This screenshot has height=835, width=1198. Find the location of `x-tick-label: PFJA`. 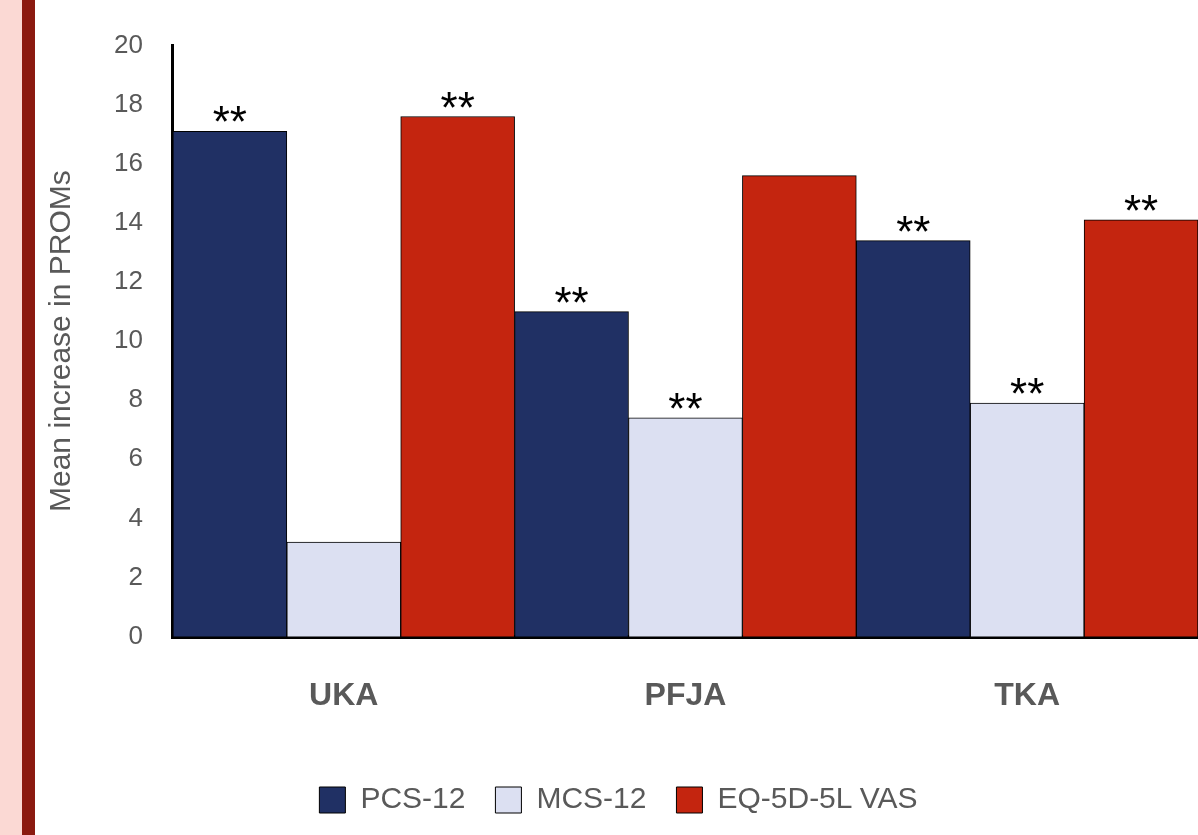

x-tick-label: PFJA is located at coordinates (685, 693).